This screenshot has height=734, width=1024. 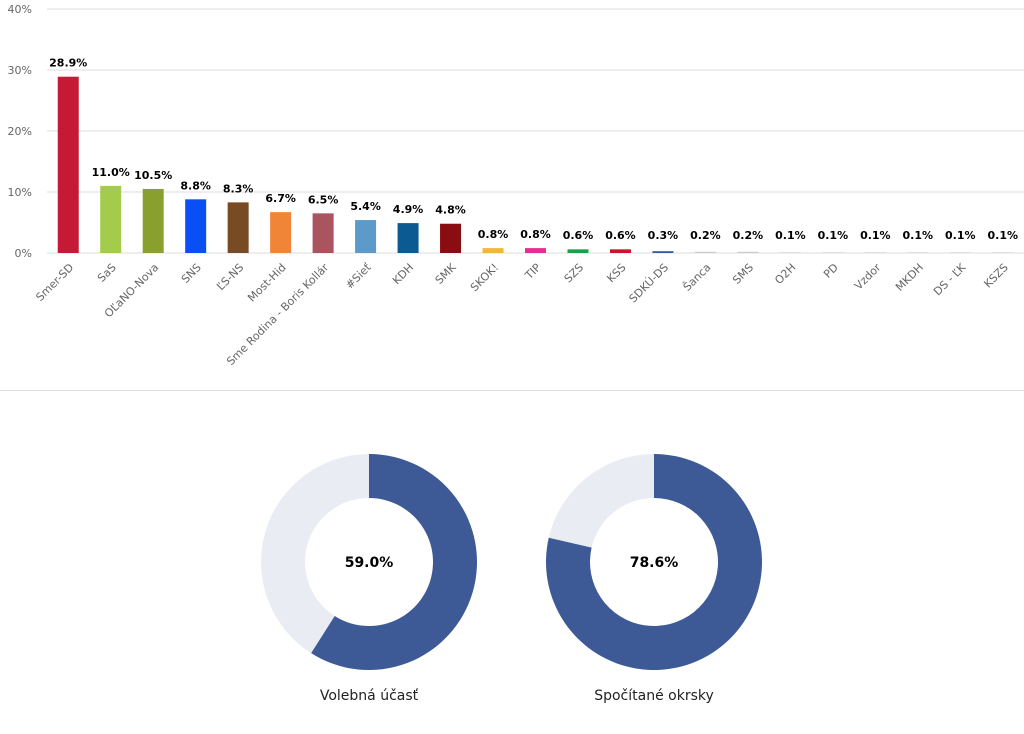 I want to click on counted-districts-donut: 78.6% Spočítané okrsky, so click(x=654, y=578).